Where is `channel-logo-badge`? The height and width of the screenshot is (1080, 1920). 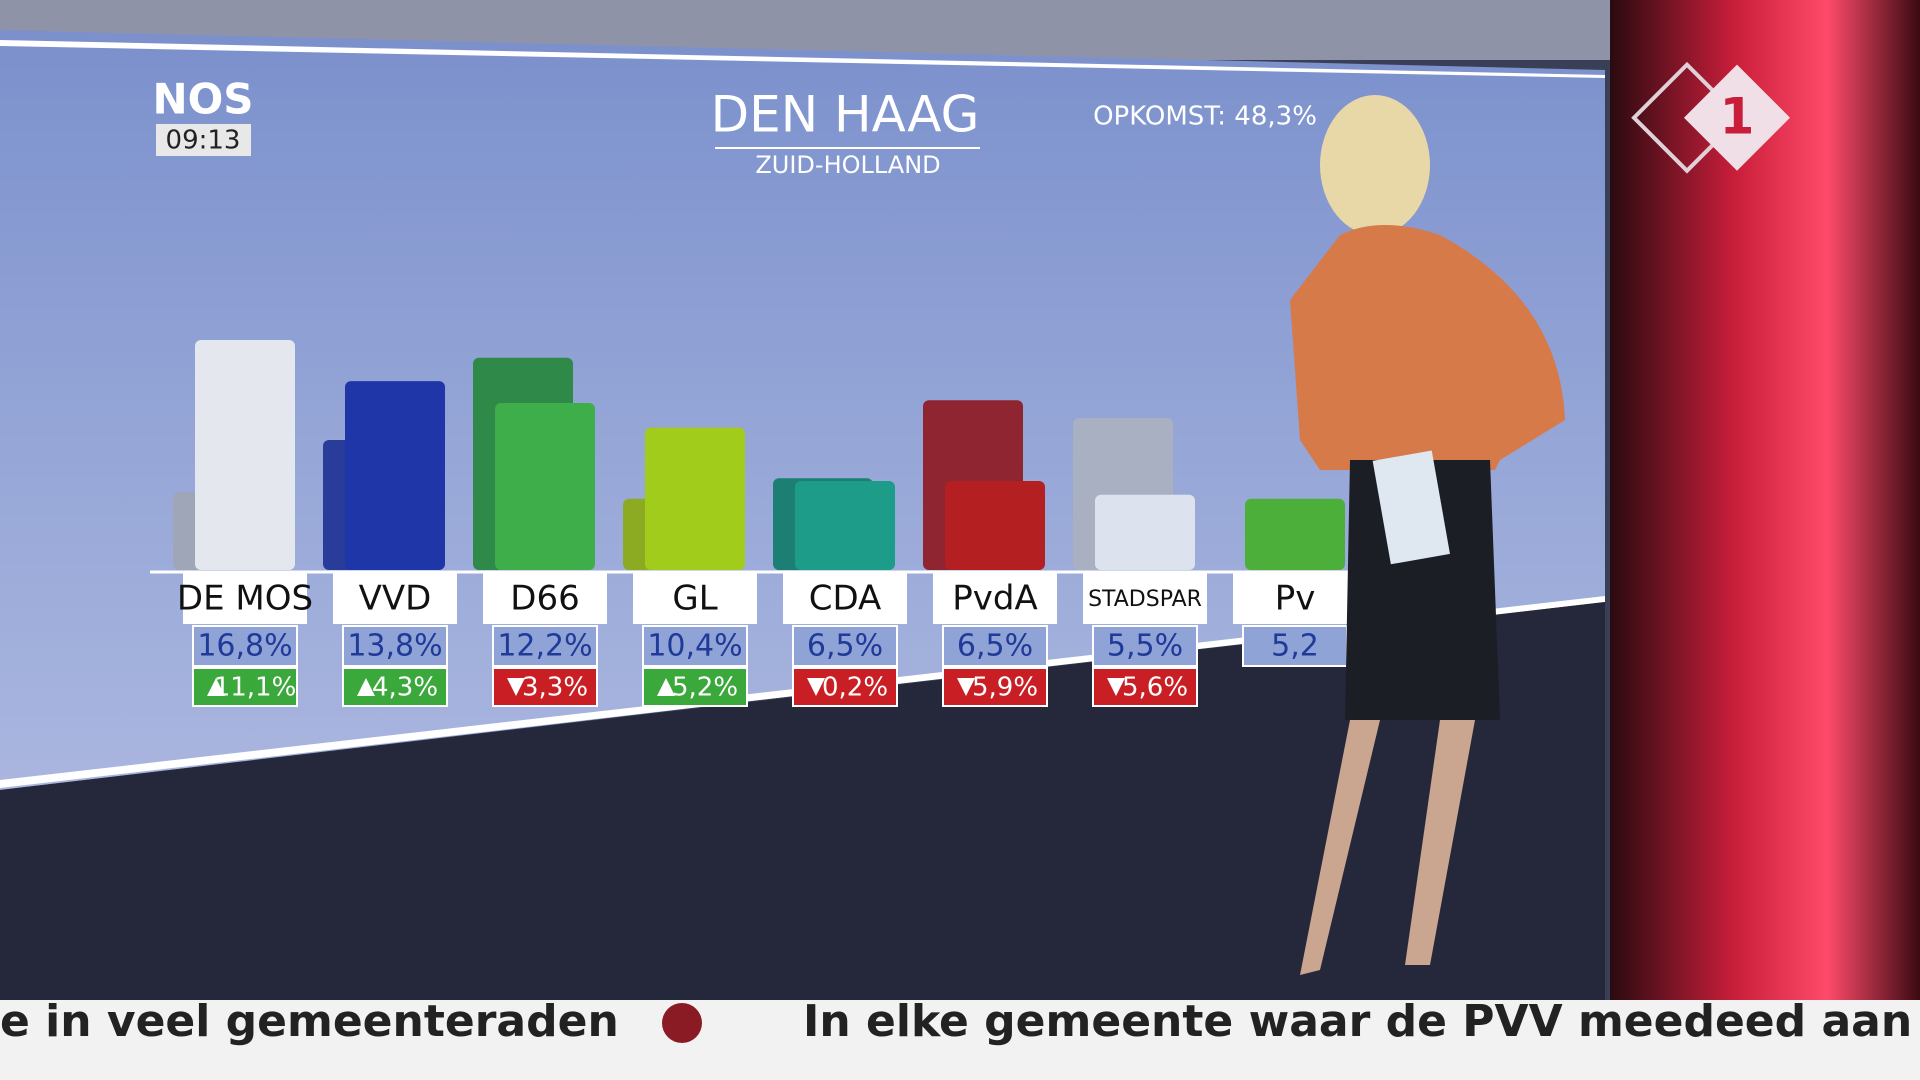
channel-logo-badge is located at coordinates (1737, 117).